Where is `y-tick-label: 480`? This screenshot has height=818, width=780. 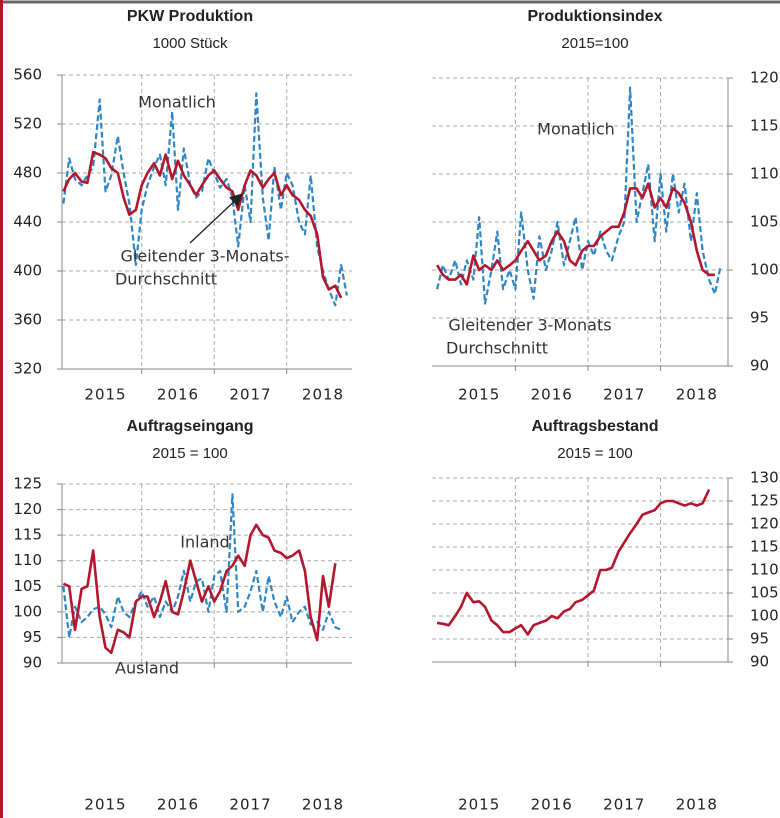
y-tick-label: 480 is located at coordinates (27, 173).